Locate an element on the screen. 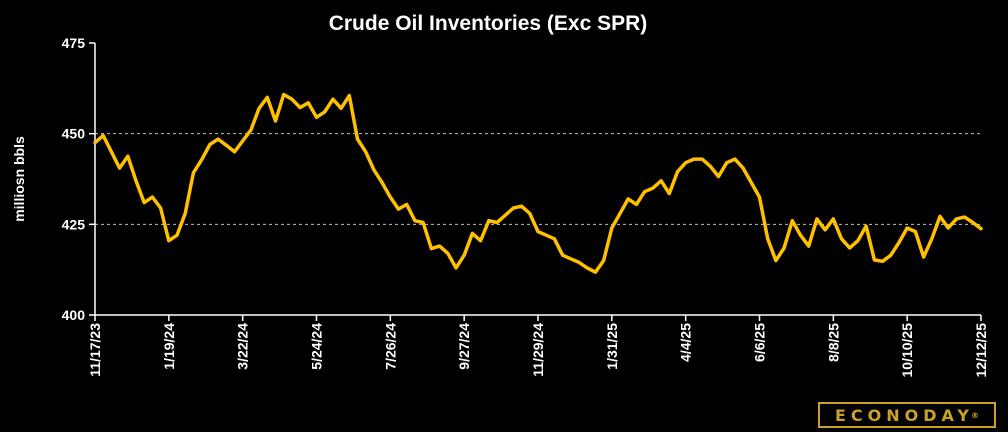 Image resolution: width=1008 pixels, height=432 pixels. y-tick-label: 475 is located at coordinates (74, 43).